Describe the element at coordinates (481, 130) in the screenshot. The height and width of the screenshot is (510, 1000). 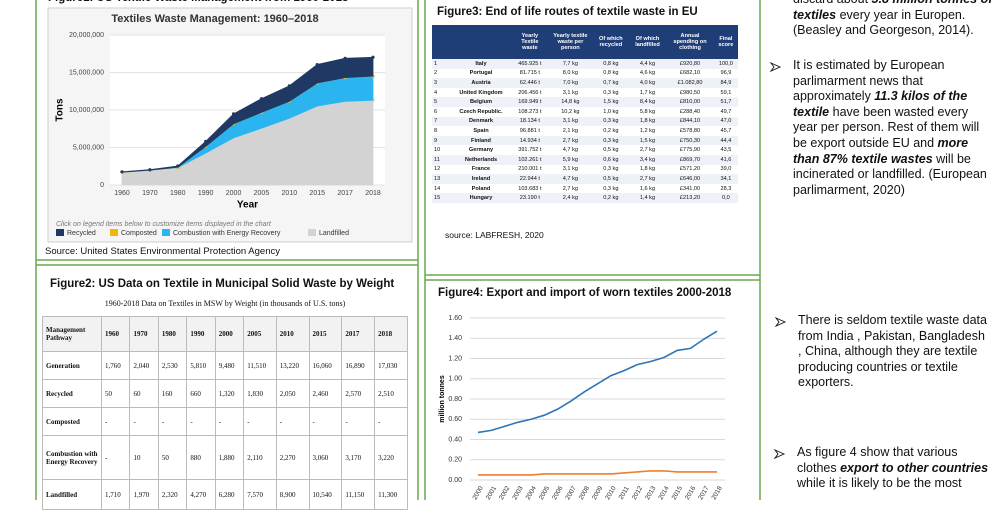
I see `table-cell: Spain` at that location.